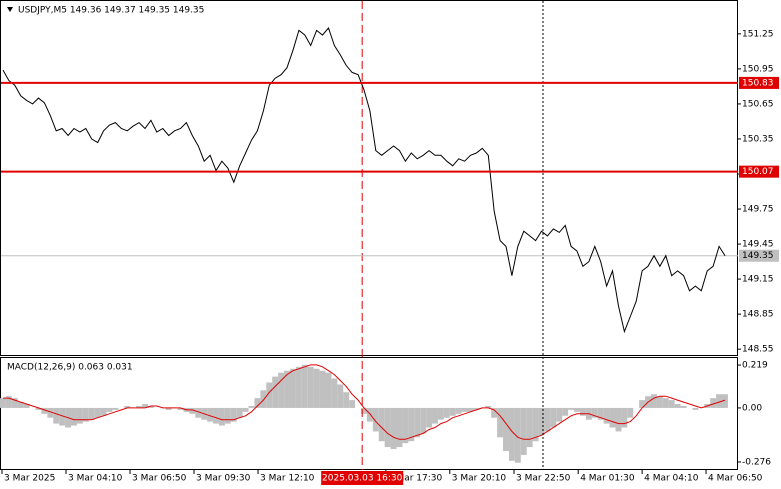 Image resolution: width=781 pixels, height=489 pixels. Describe the element at coordinates (362, 479) in the screenshot. I see `cursor-label: 2025.03.03 16:30` at that location.